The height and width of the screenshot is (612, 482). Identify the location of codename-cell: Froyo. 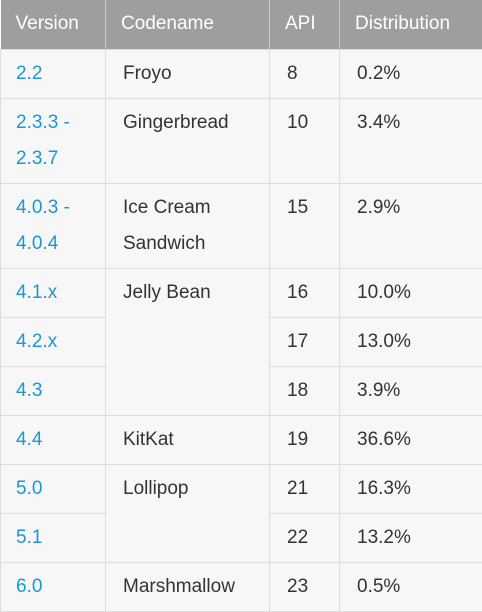
(188, 73).